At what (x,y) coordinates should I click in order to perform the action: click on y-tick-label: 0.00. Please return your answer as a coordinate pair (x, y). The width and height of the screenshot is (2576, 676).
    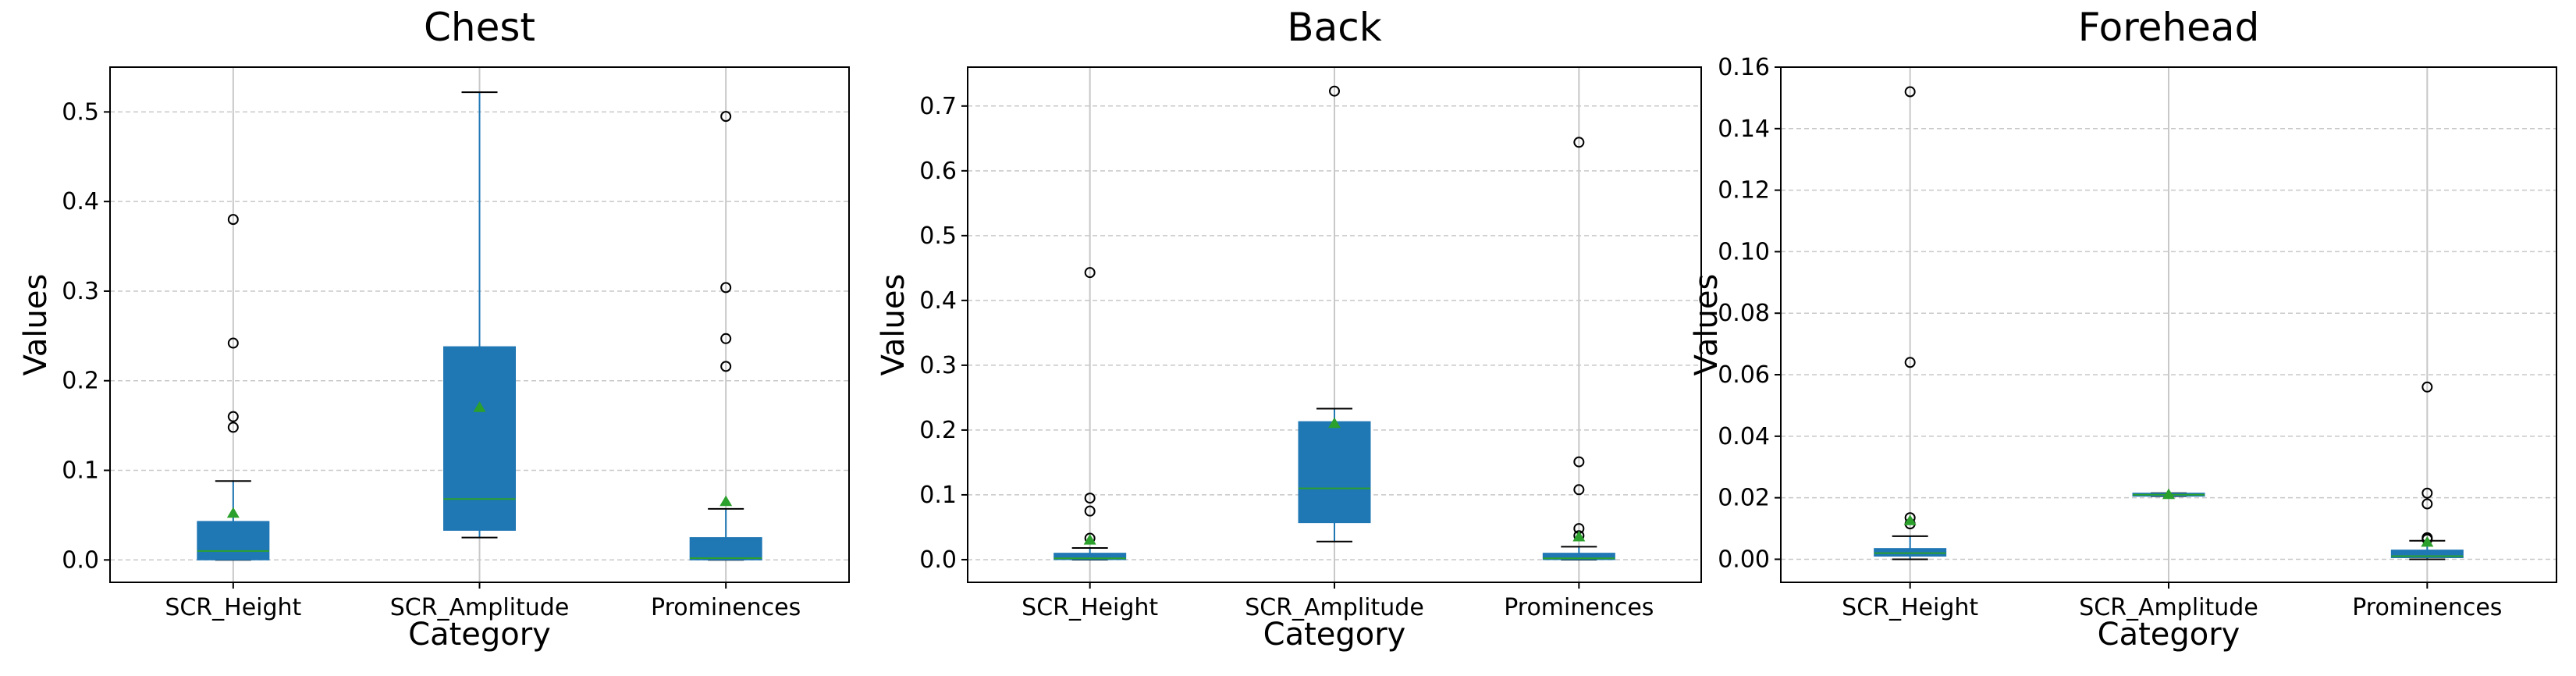
    Looking at the image, I should click on (1744, 559).